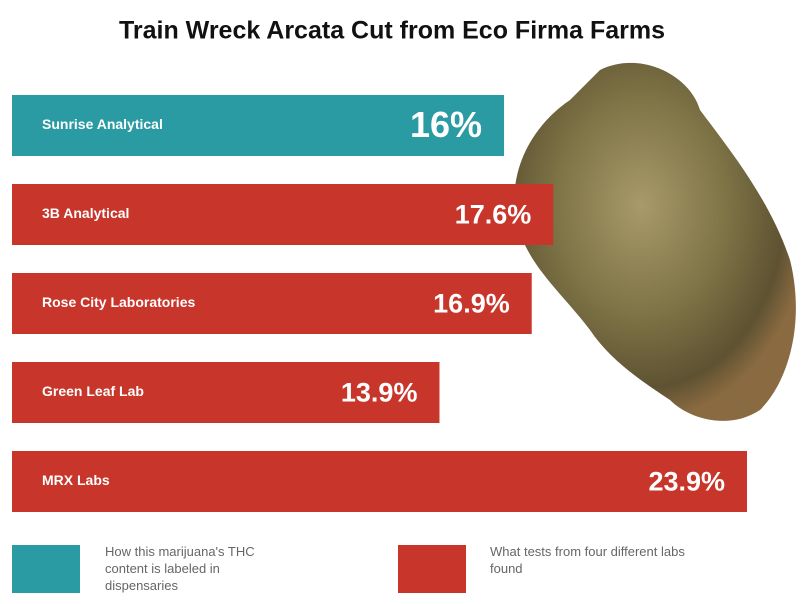 The width and height of the screenshot is (805, 604). Describe the element at coordinates (686, 482) in the screenshot. I see `value-label: 23.9%` at that location.